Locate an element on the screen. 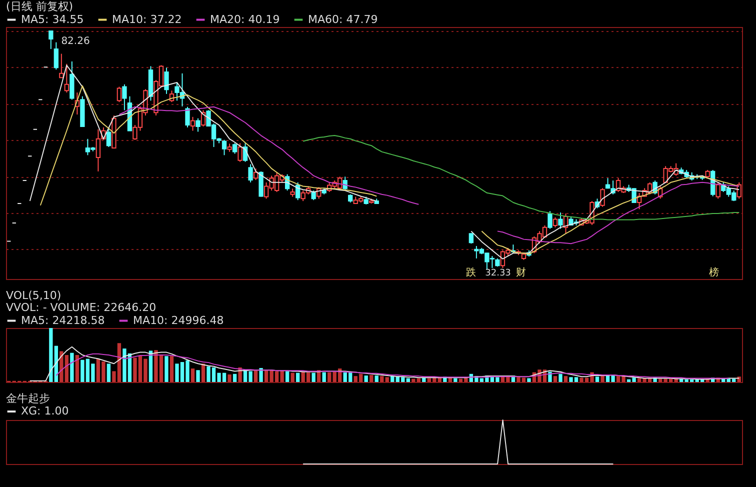  legend-label: MA10: 24996.48 is located at coordinates (178, 320).